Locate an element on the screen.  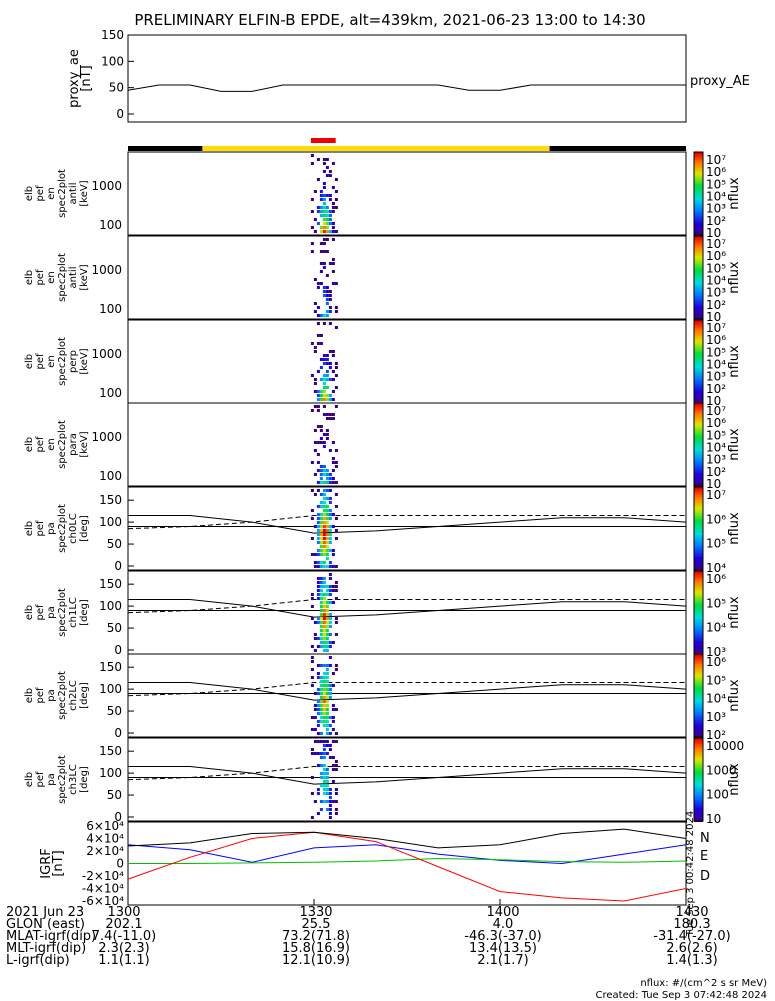
y-axis-label-perp: elb pef en spec2plot perp [keV] is located at coordinates (57, 361).